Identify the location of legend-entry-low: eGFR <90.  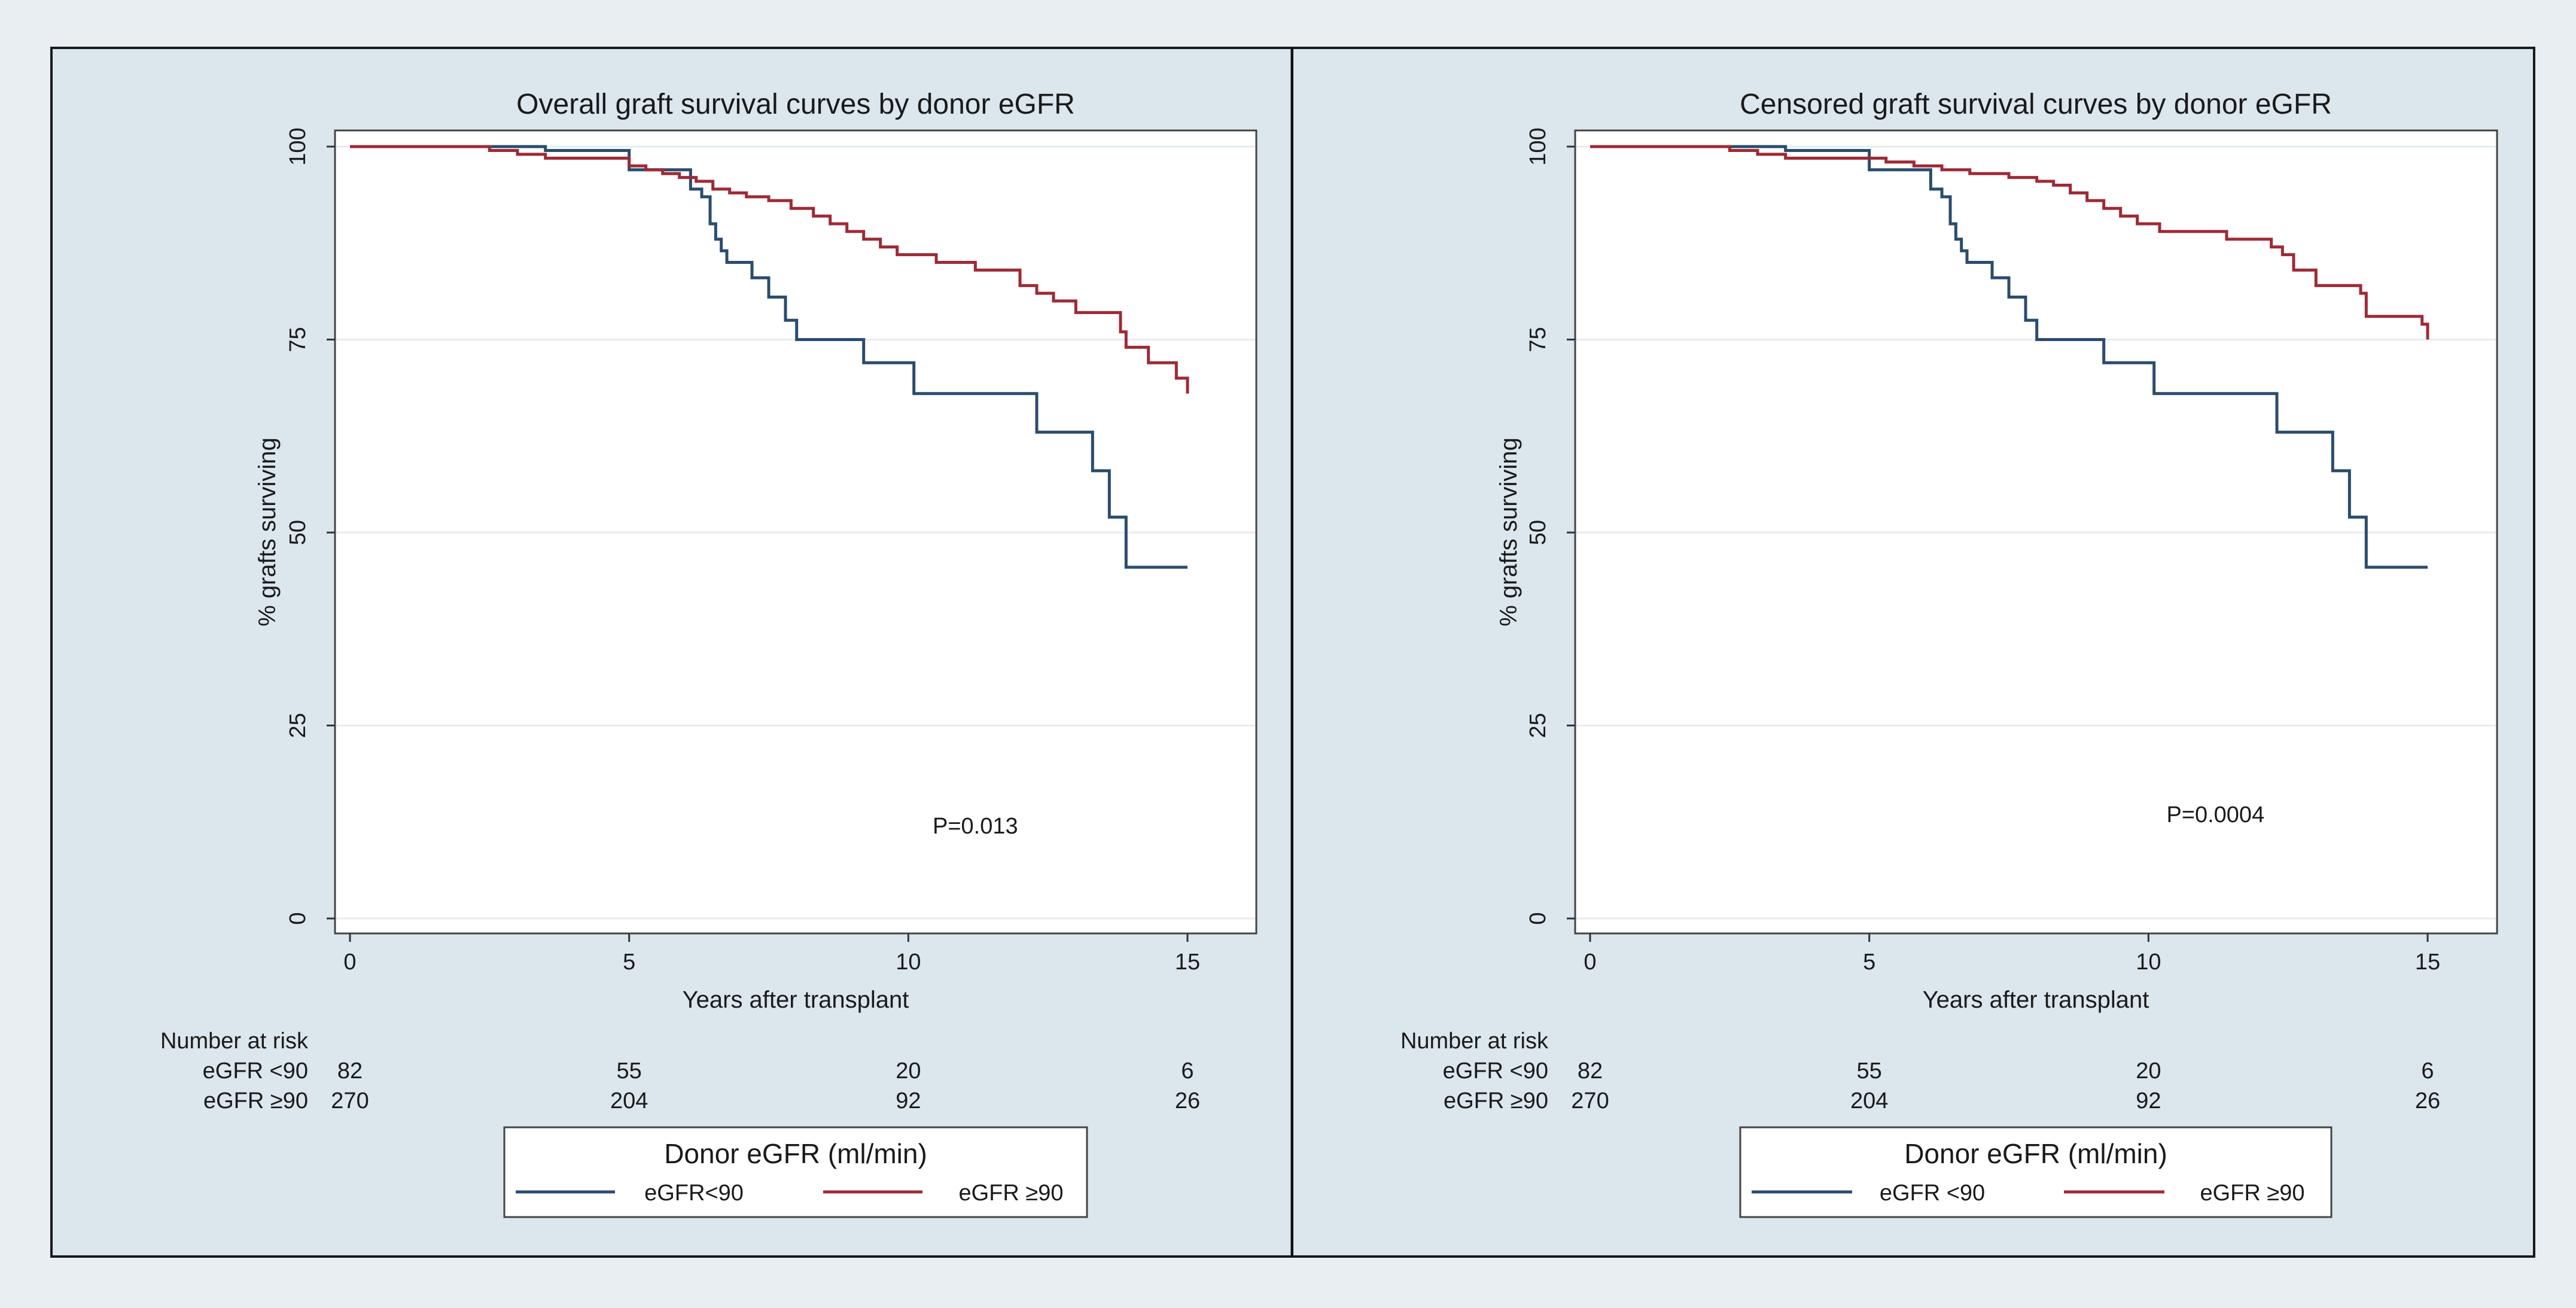
(1932, 1193).